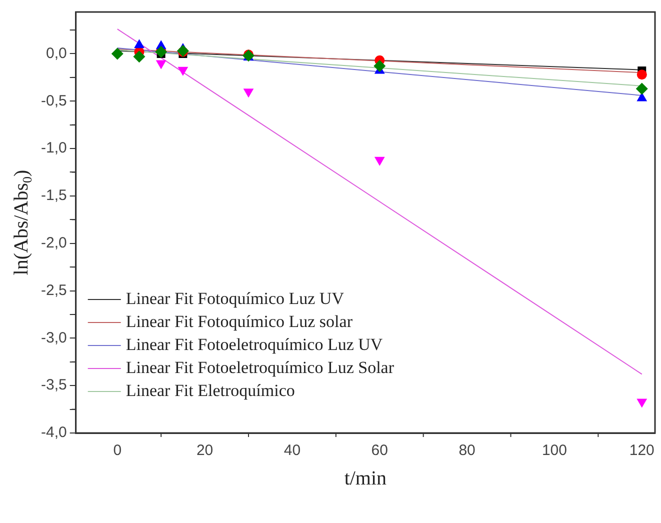 The image size is (661, 523). Describe the element at coordinates (467, 451) in the screenshot. I see `x-tick-label: 80` at that location.